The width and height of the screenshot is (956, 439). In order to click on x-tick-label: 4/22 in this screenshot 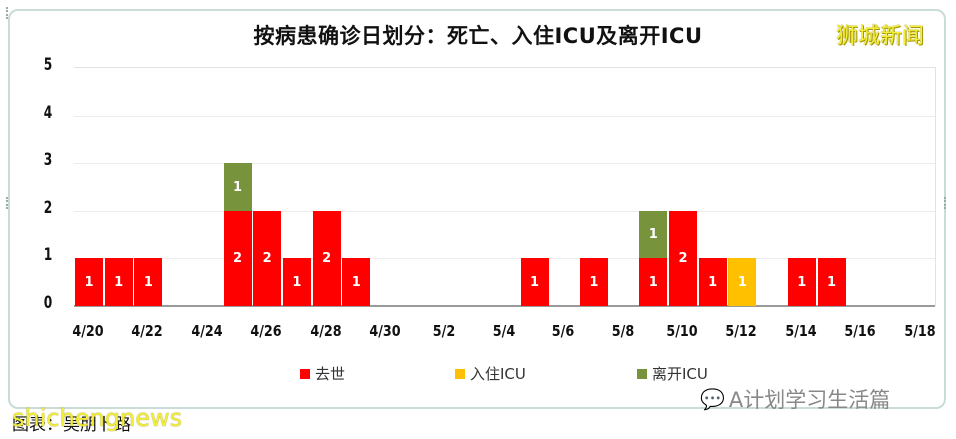, I will do `click(147, 331)`.